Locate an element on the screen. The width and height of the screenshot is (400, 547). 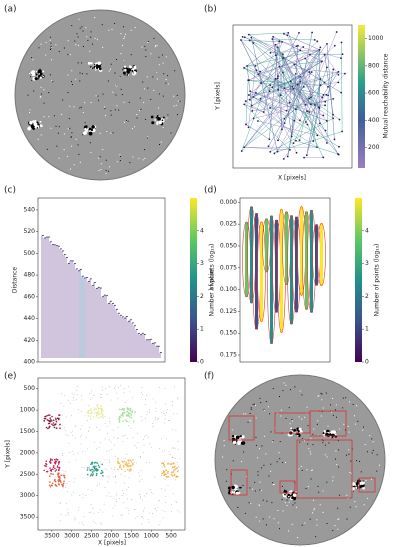
tick-label: 500 is located at coordinates (30, 253).